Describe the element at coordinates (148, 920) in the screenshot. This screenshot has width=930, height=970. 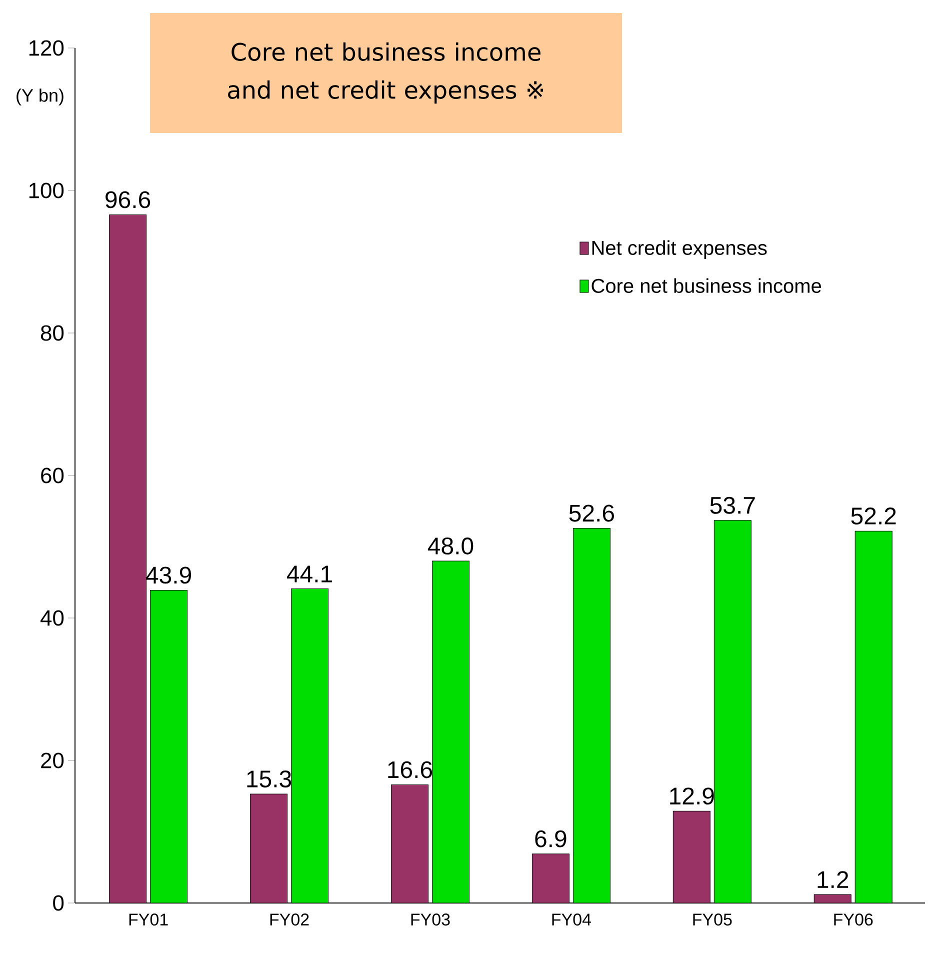
I see `x-tick-label: FY01` at that location.